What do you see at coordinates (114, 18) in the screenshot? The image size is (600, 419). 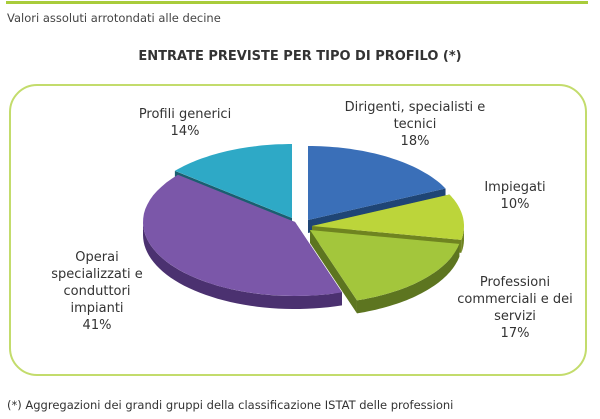 I see `subtitle: Valori assoluti arrotondati alle decine` at bounding box center [114, 18].